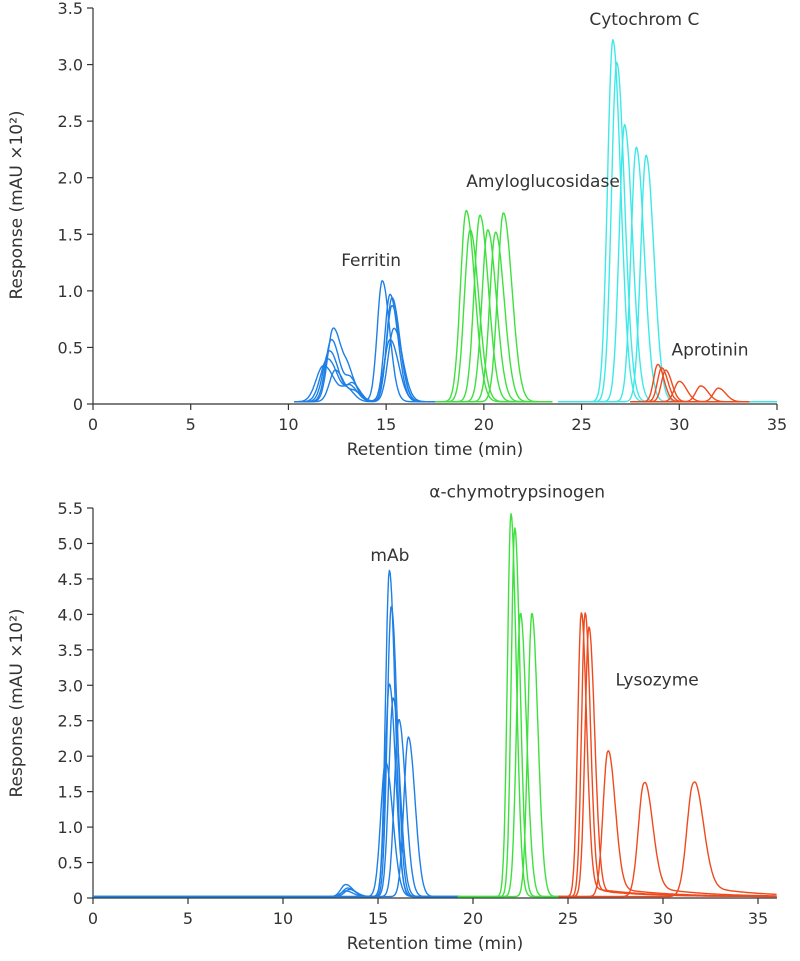  Describe the element at coordinates (70, 508) in the screenshot. I see `y-tick-label: 5.5` at that location.